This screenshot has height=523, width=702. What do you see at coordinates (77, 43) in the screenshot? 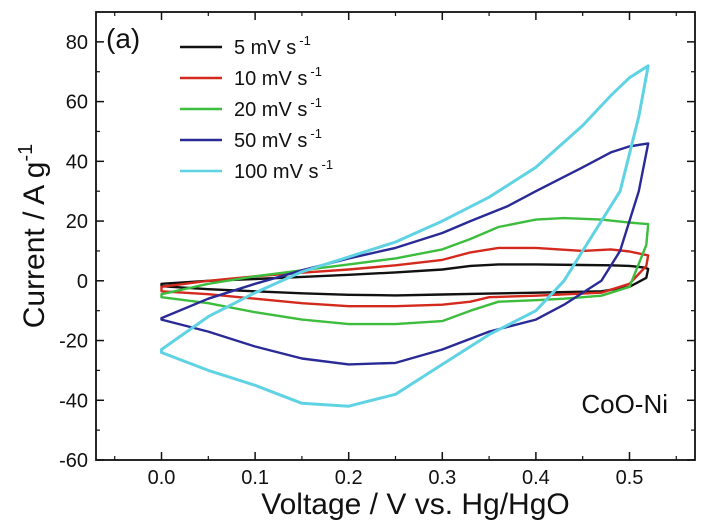
I see `y-tick-label: 80` at bounding box center [77, 43].